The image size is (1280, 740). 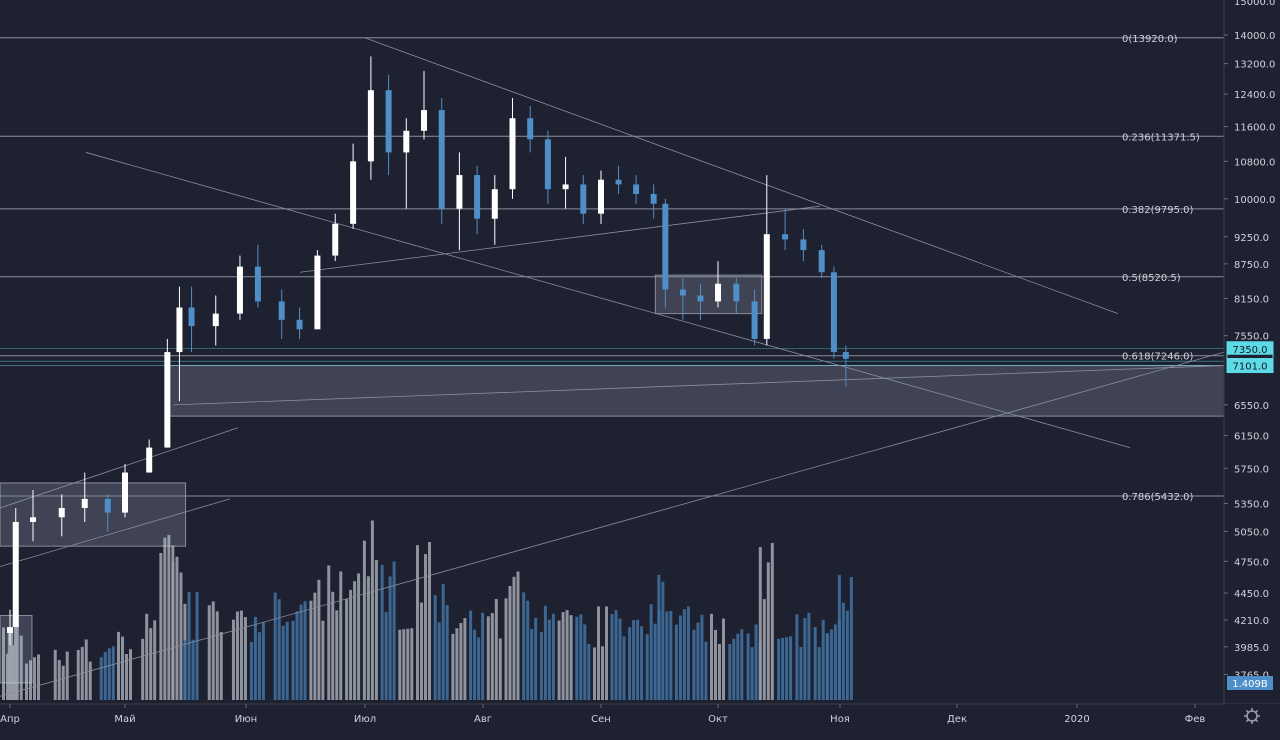 What do you see at coordinates (1254, 95) in the screenshot?
I see `price-tick-label: 12400.0` at bounding box center [1254, 95].